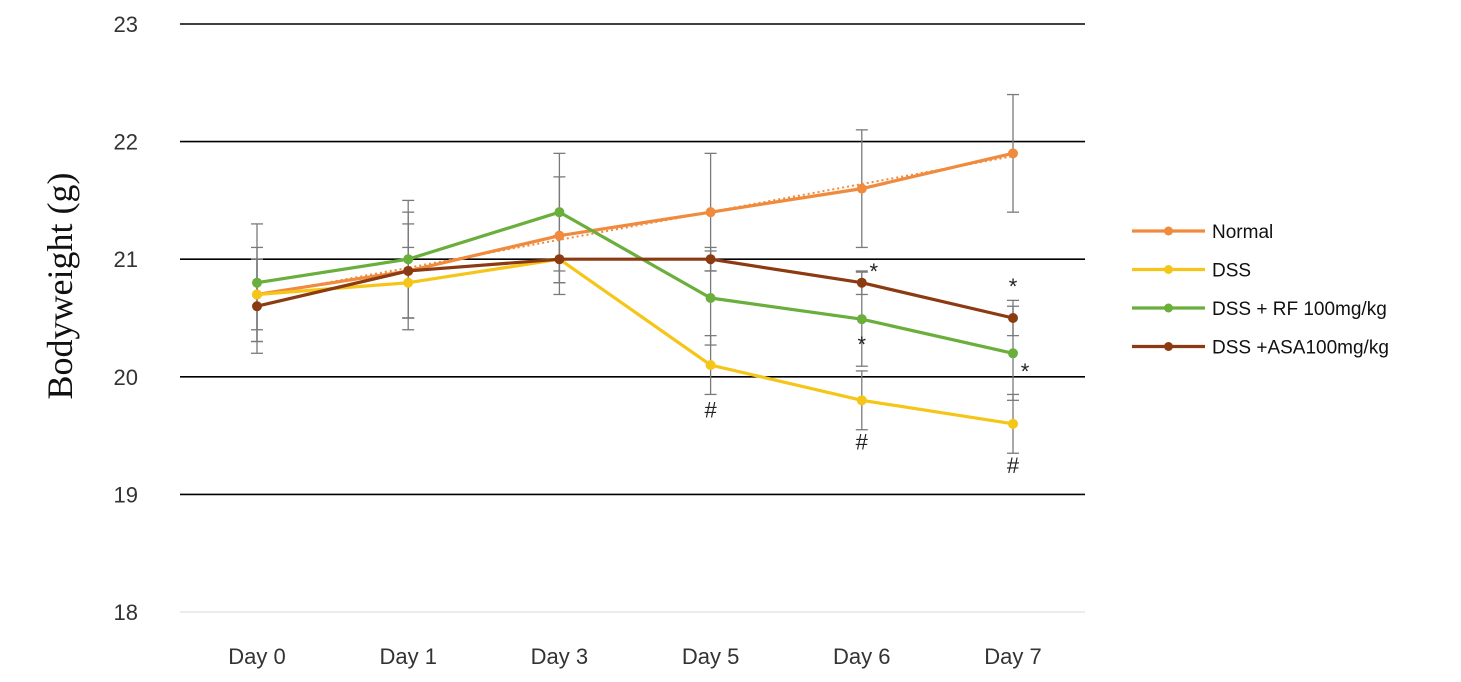  What do you see at coordinates (634, 656) in the screenshot?
I see `x-axis-ticks: Day 0 Day 1 Day 3 Day 5 Day 6 Day 7` at bounding box center [634, 656].